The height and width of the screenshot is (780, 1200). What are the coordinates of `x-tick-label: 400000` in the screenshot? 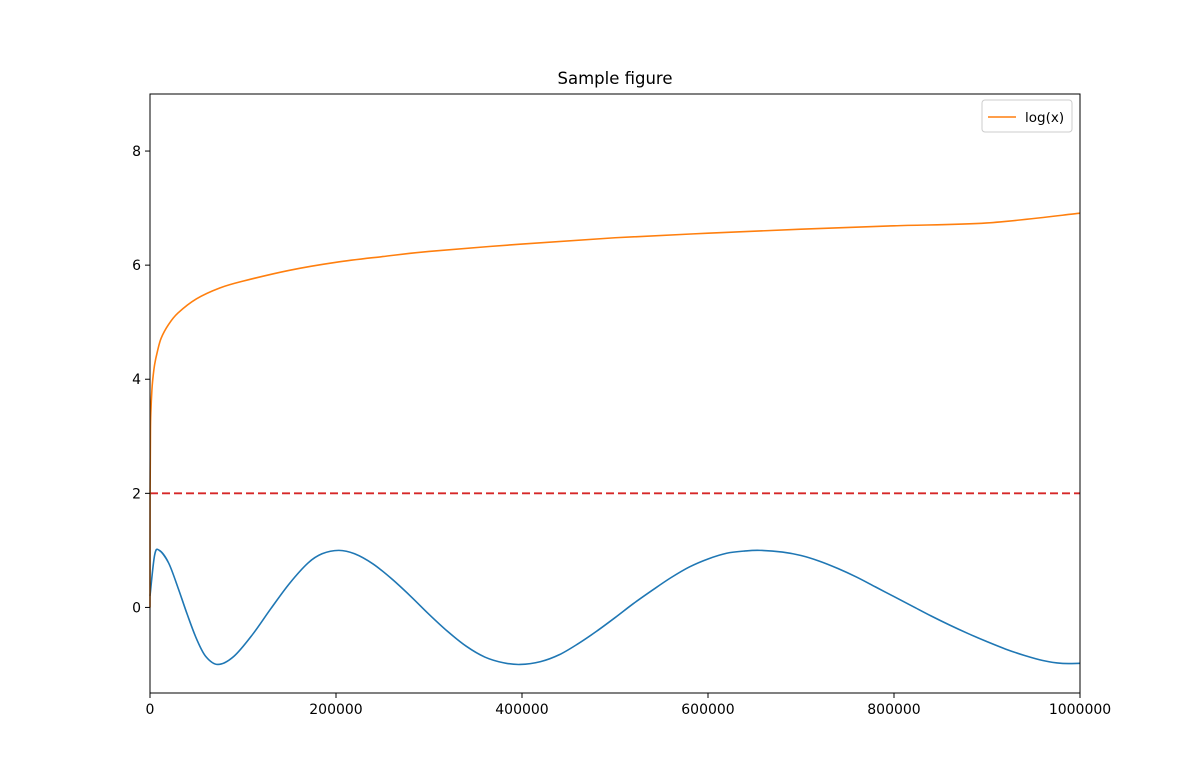 It's located at (521, 710).